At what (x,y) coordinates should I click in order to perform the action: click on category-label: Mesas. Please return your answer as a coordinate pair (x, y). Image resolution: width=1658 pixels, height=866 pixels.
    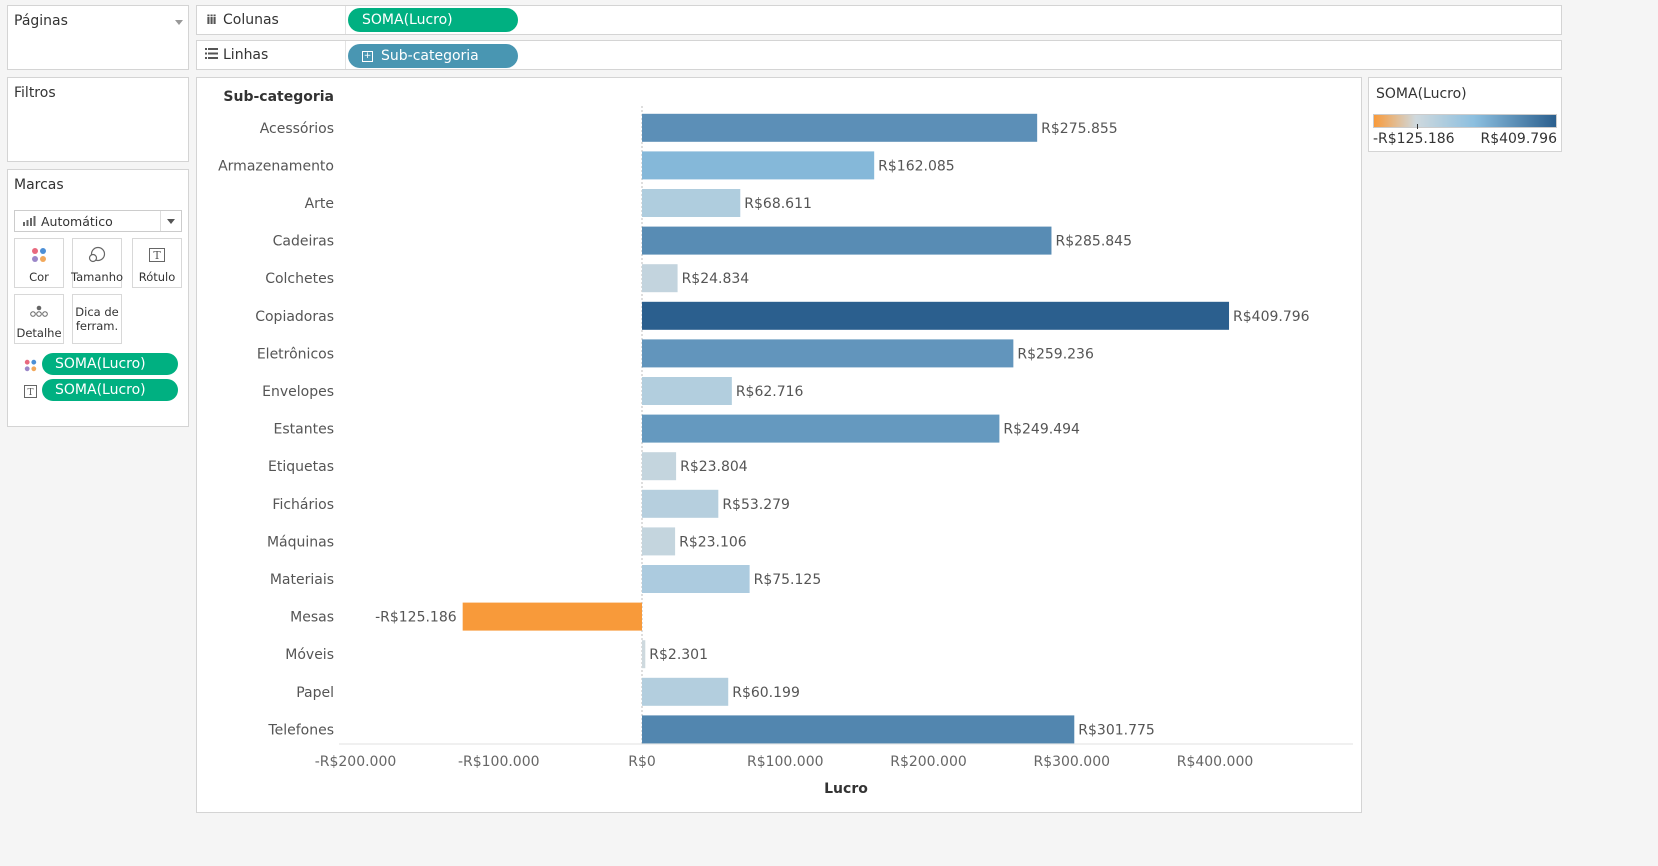
    Looking at the image, I should click on (312, 618).